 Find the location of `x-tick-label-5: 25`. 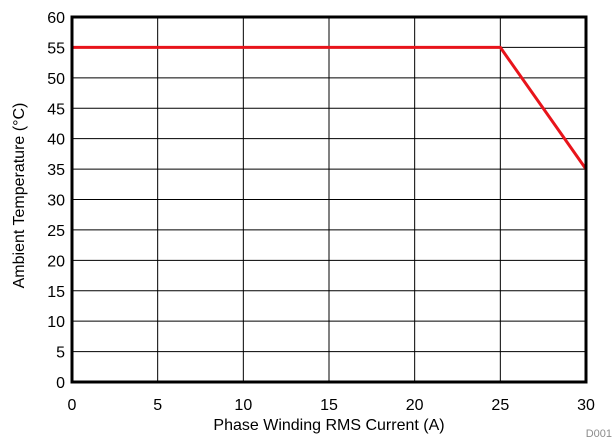

x-tick-label-5: 25 is located at coordinates (500, 405).